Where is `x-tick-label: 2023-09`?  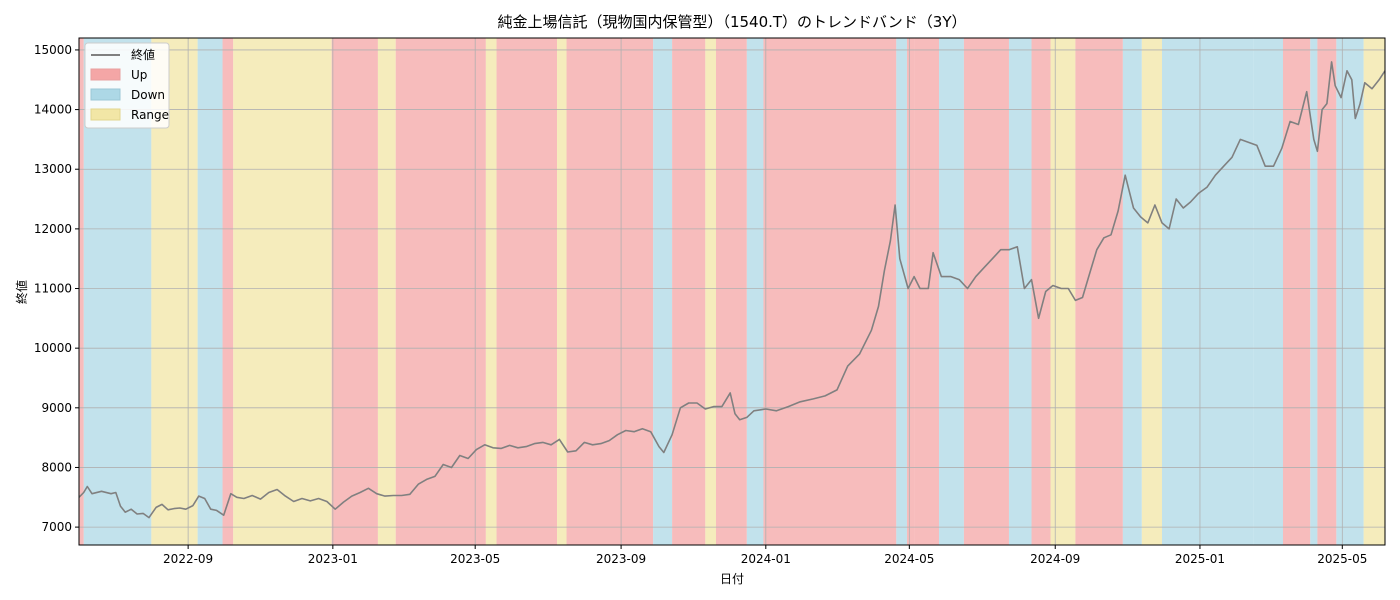
x-tick-label: 2023-09 is located at coordinates (621, 559).